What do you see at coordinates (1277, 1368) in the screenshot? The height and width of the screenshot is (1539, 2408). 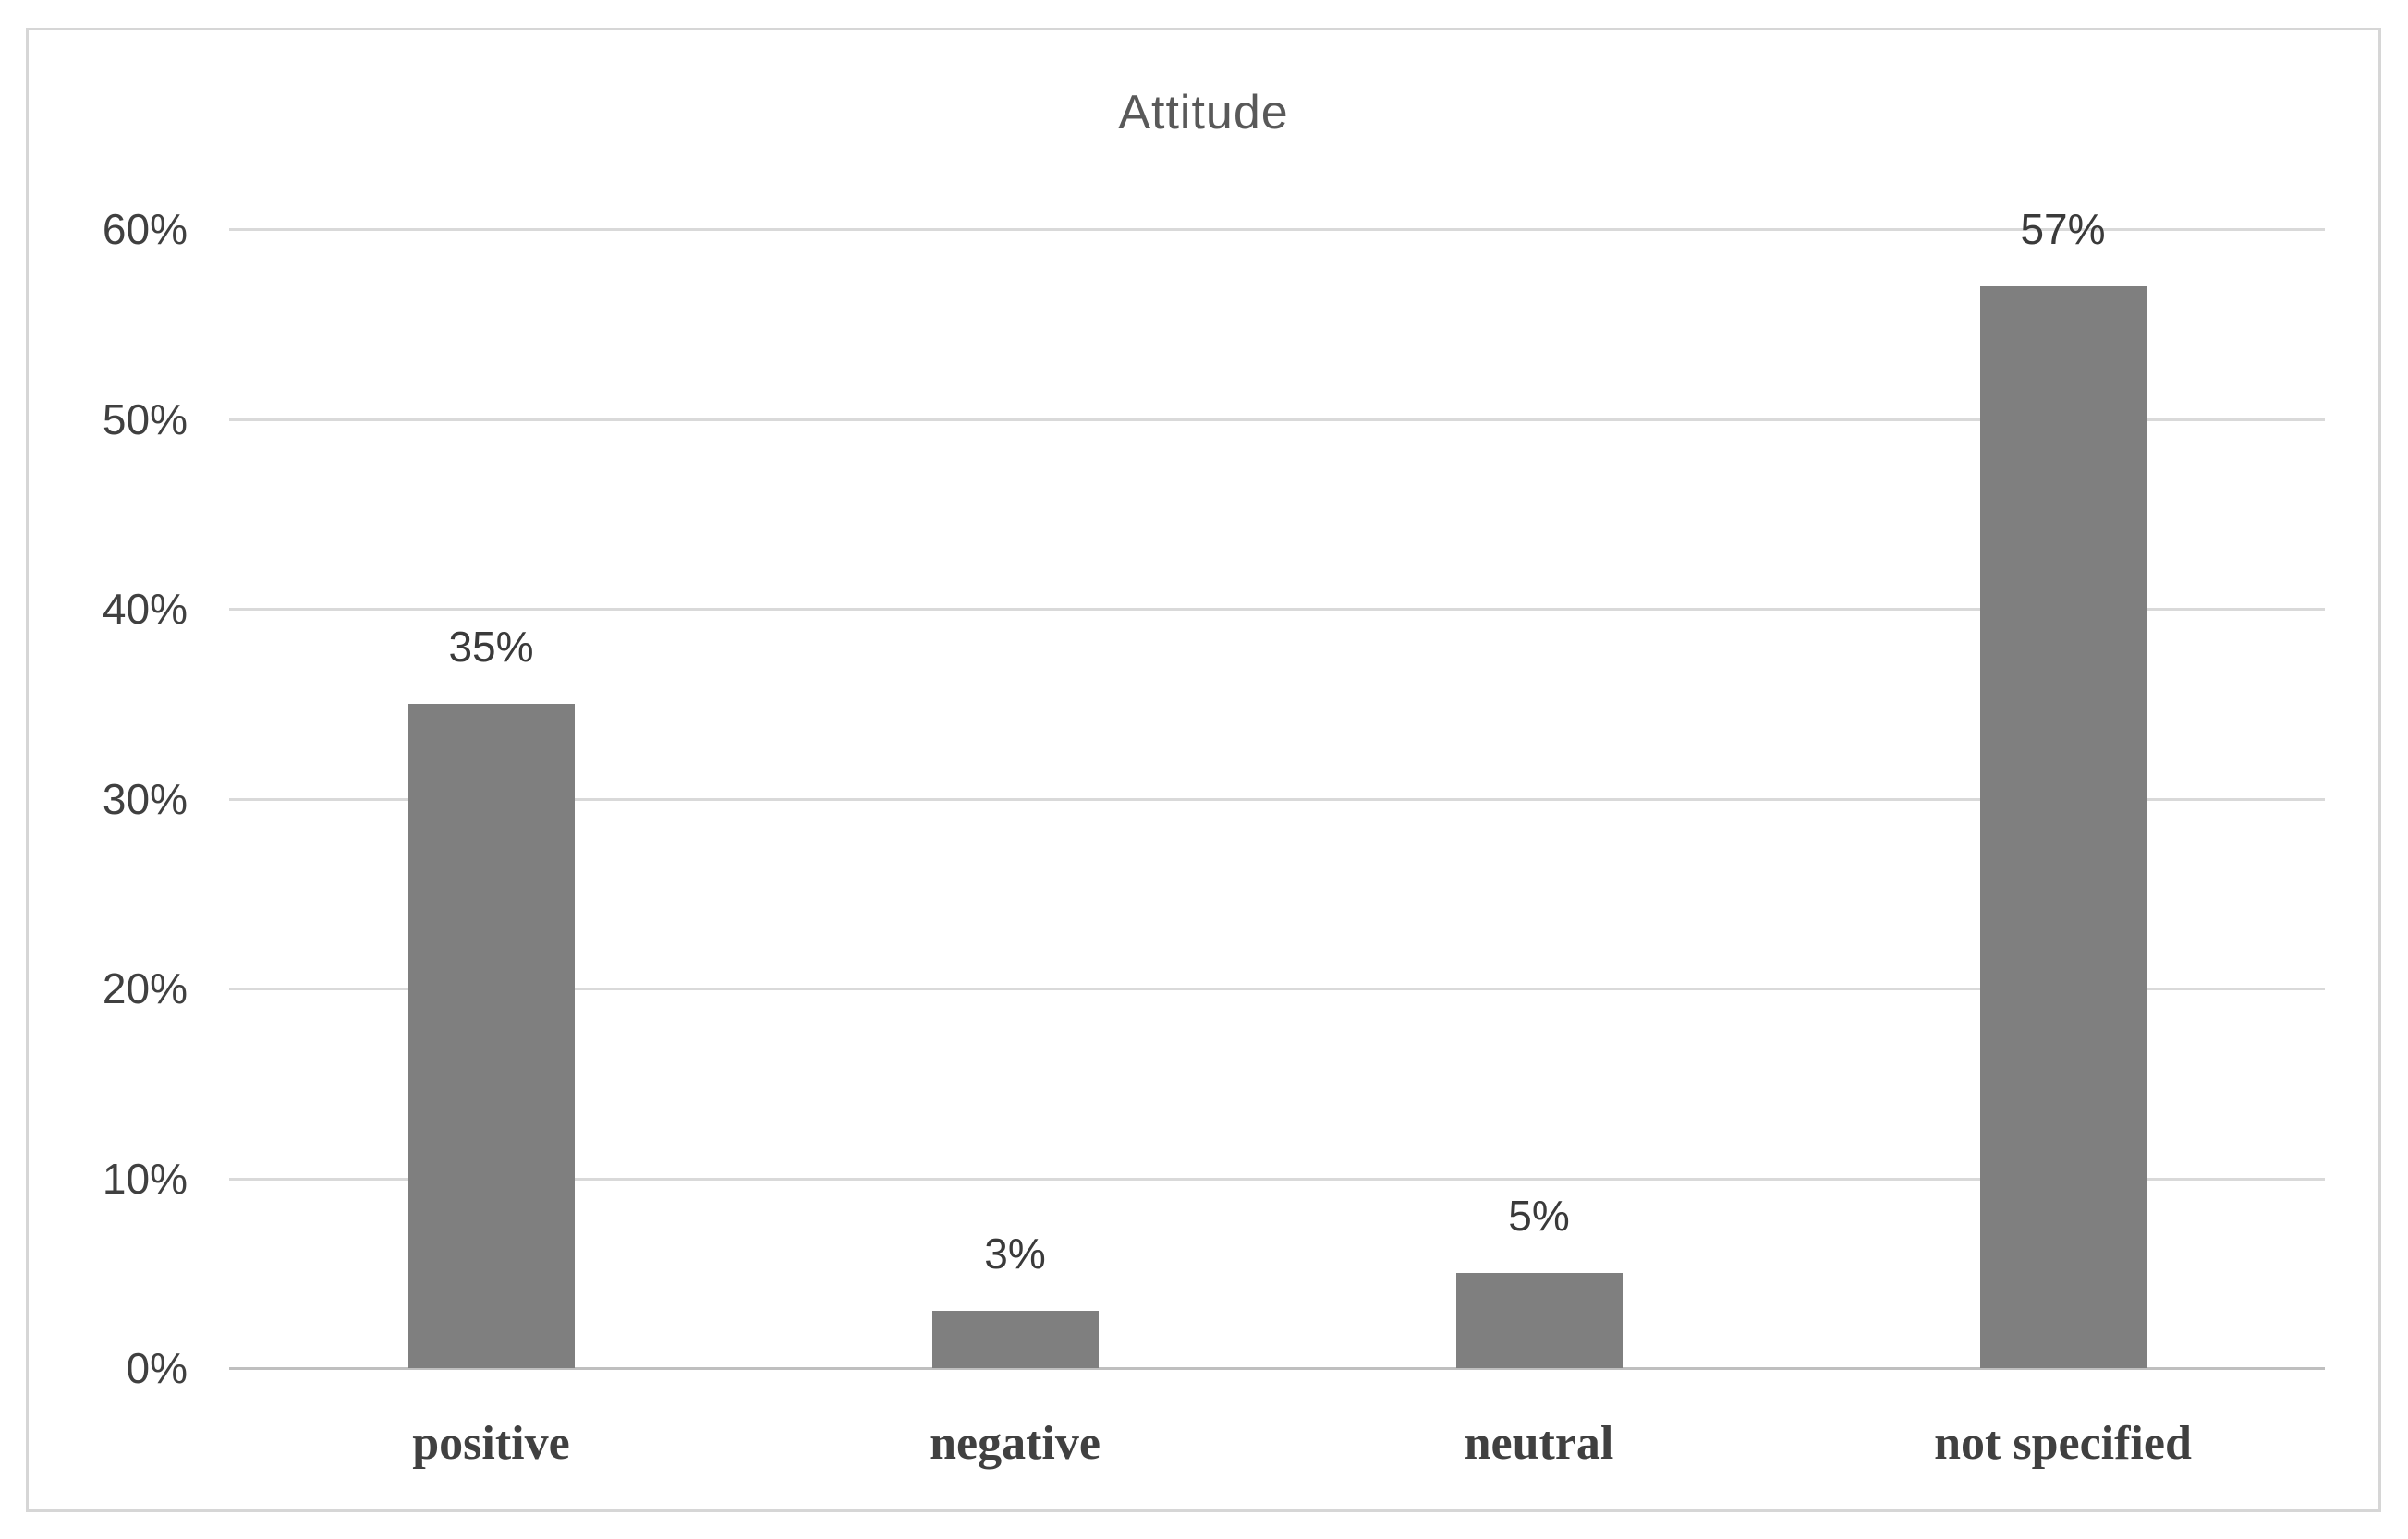 I see `x-axis-line` at bounding box center [1277, 1368].